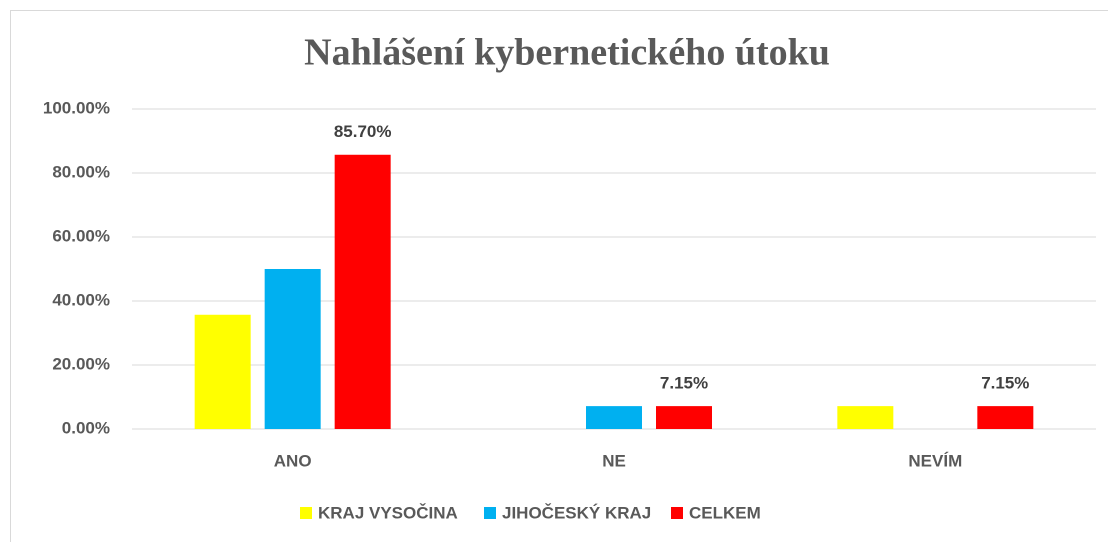 This screenshot has height=542, width=1108. Describe the element at coordinates (86, 427) in the screenshot. I see `y-tick-label: 0.00%` at that location.